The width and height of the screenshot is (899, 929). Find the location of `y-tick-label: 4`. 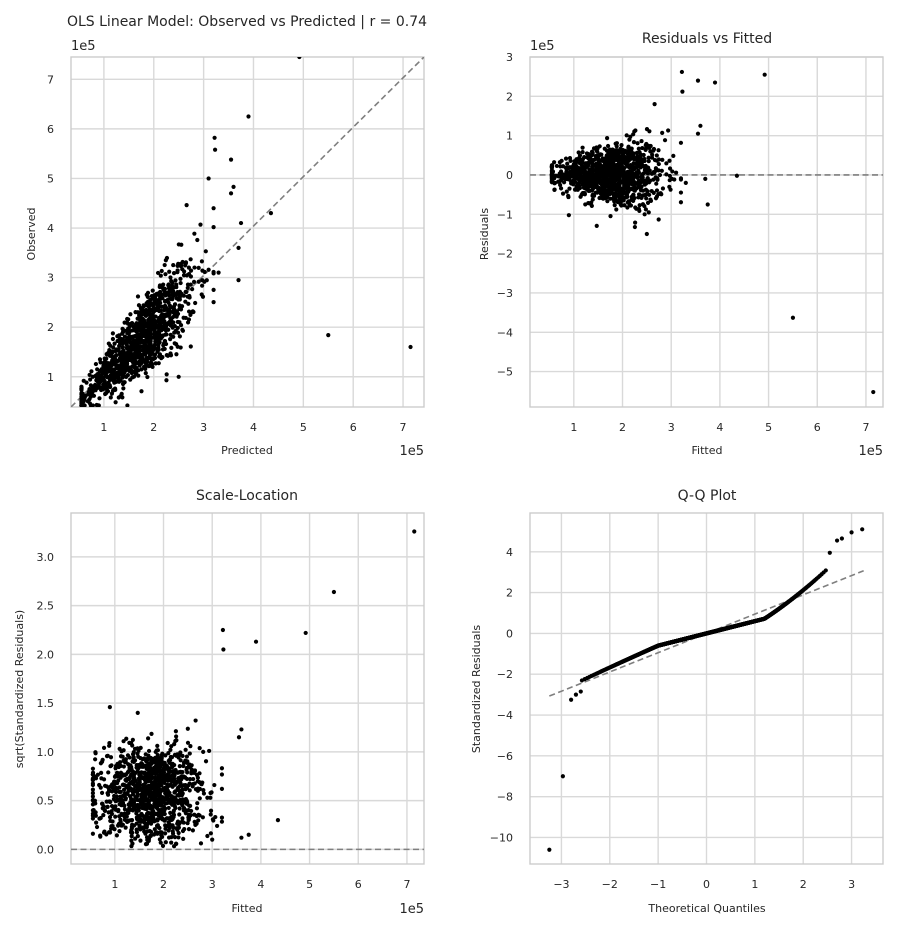

y-tick-label: 4 is located at coordinates (50, 228).